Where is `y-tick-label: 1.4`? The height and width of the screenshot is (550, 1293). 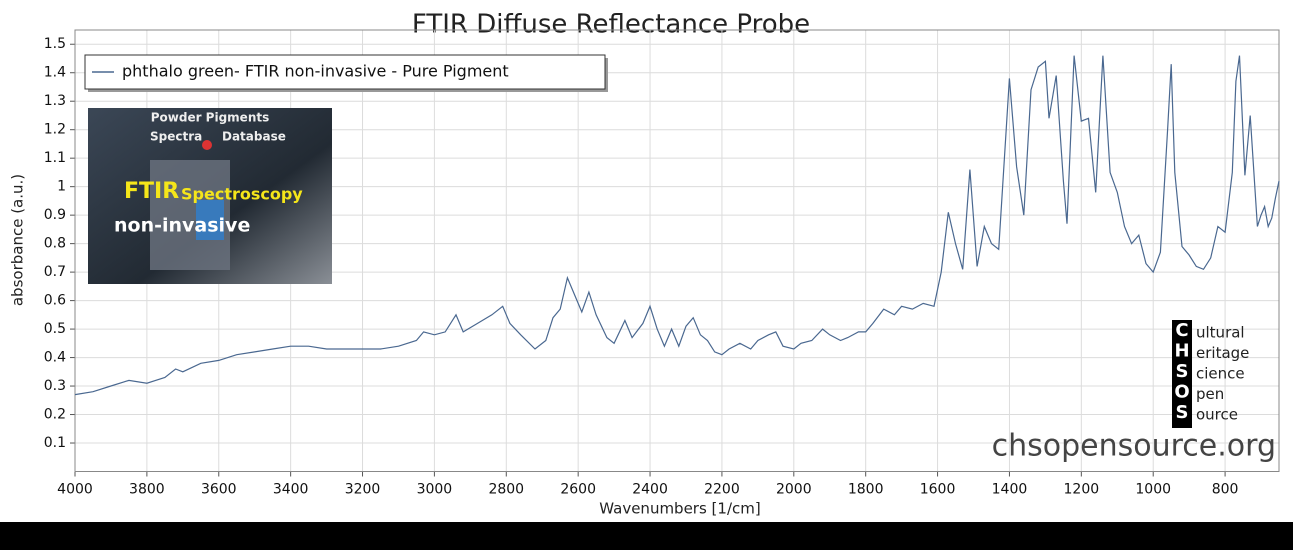 y-tick-label: 1.4 is located at coordinates (55, 73).